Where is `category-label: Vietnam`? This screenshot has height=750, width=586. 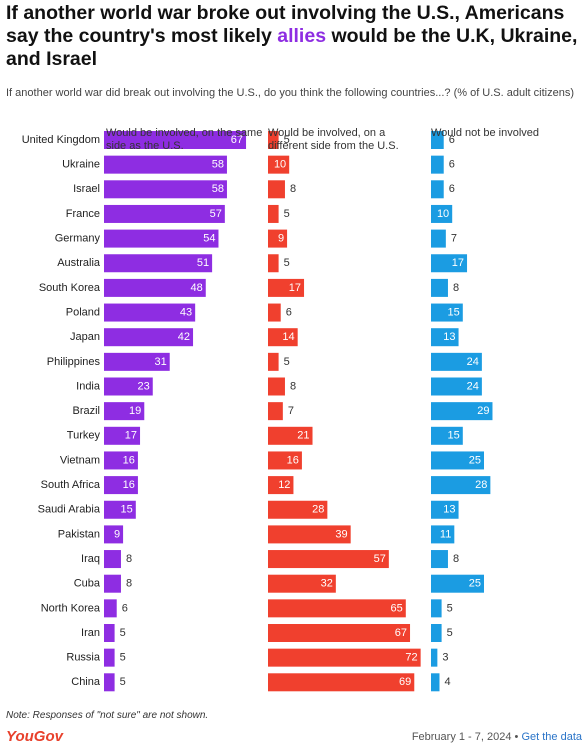
category-label: Vietnam is located at coordinates (80, 460).